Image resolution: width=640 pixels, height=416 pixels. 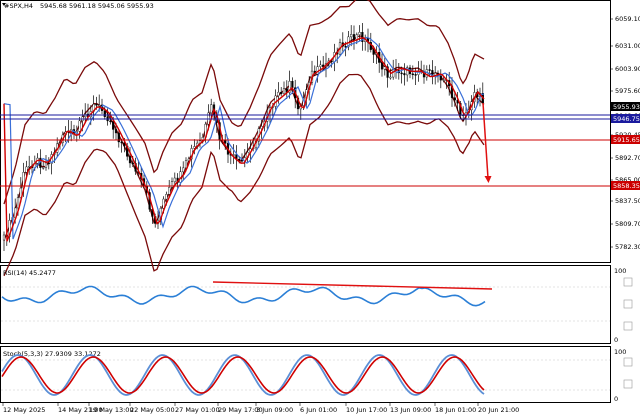 I want to click on price-tick-label: 5809.70, so click(x=627, y=224).